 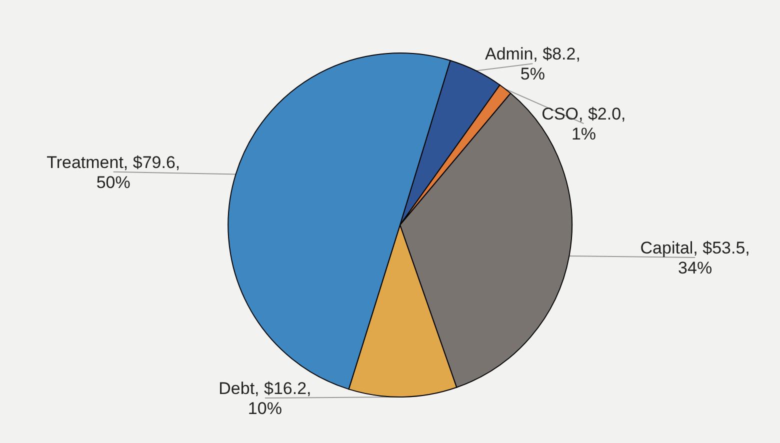 I want to click on slice-label: Treatment, $79.6, 50%, so click(x=113, y=172).